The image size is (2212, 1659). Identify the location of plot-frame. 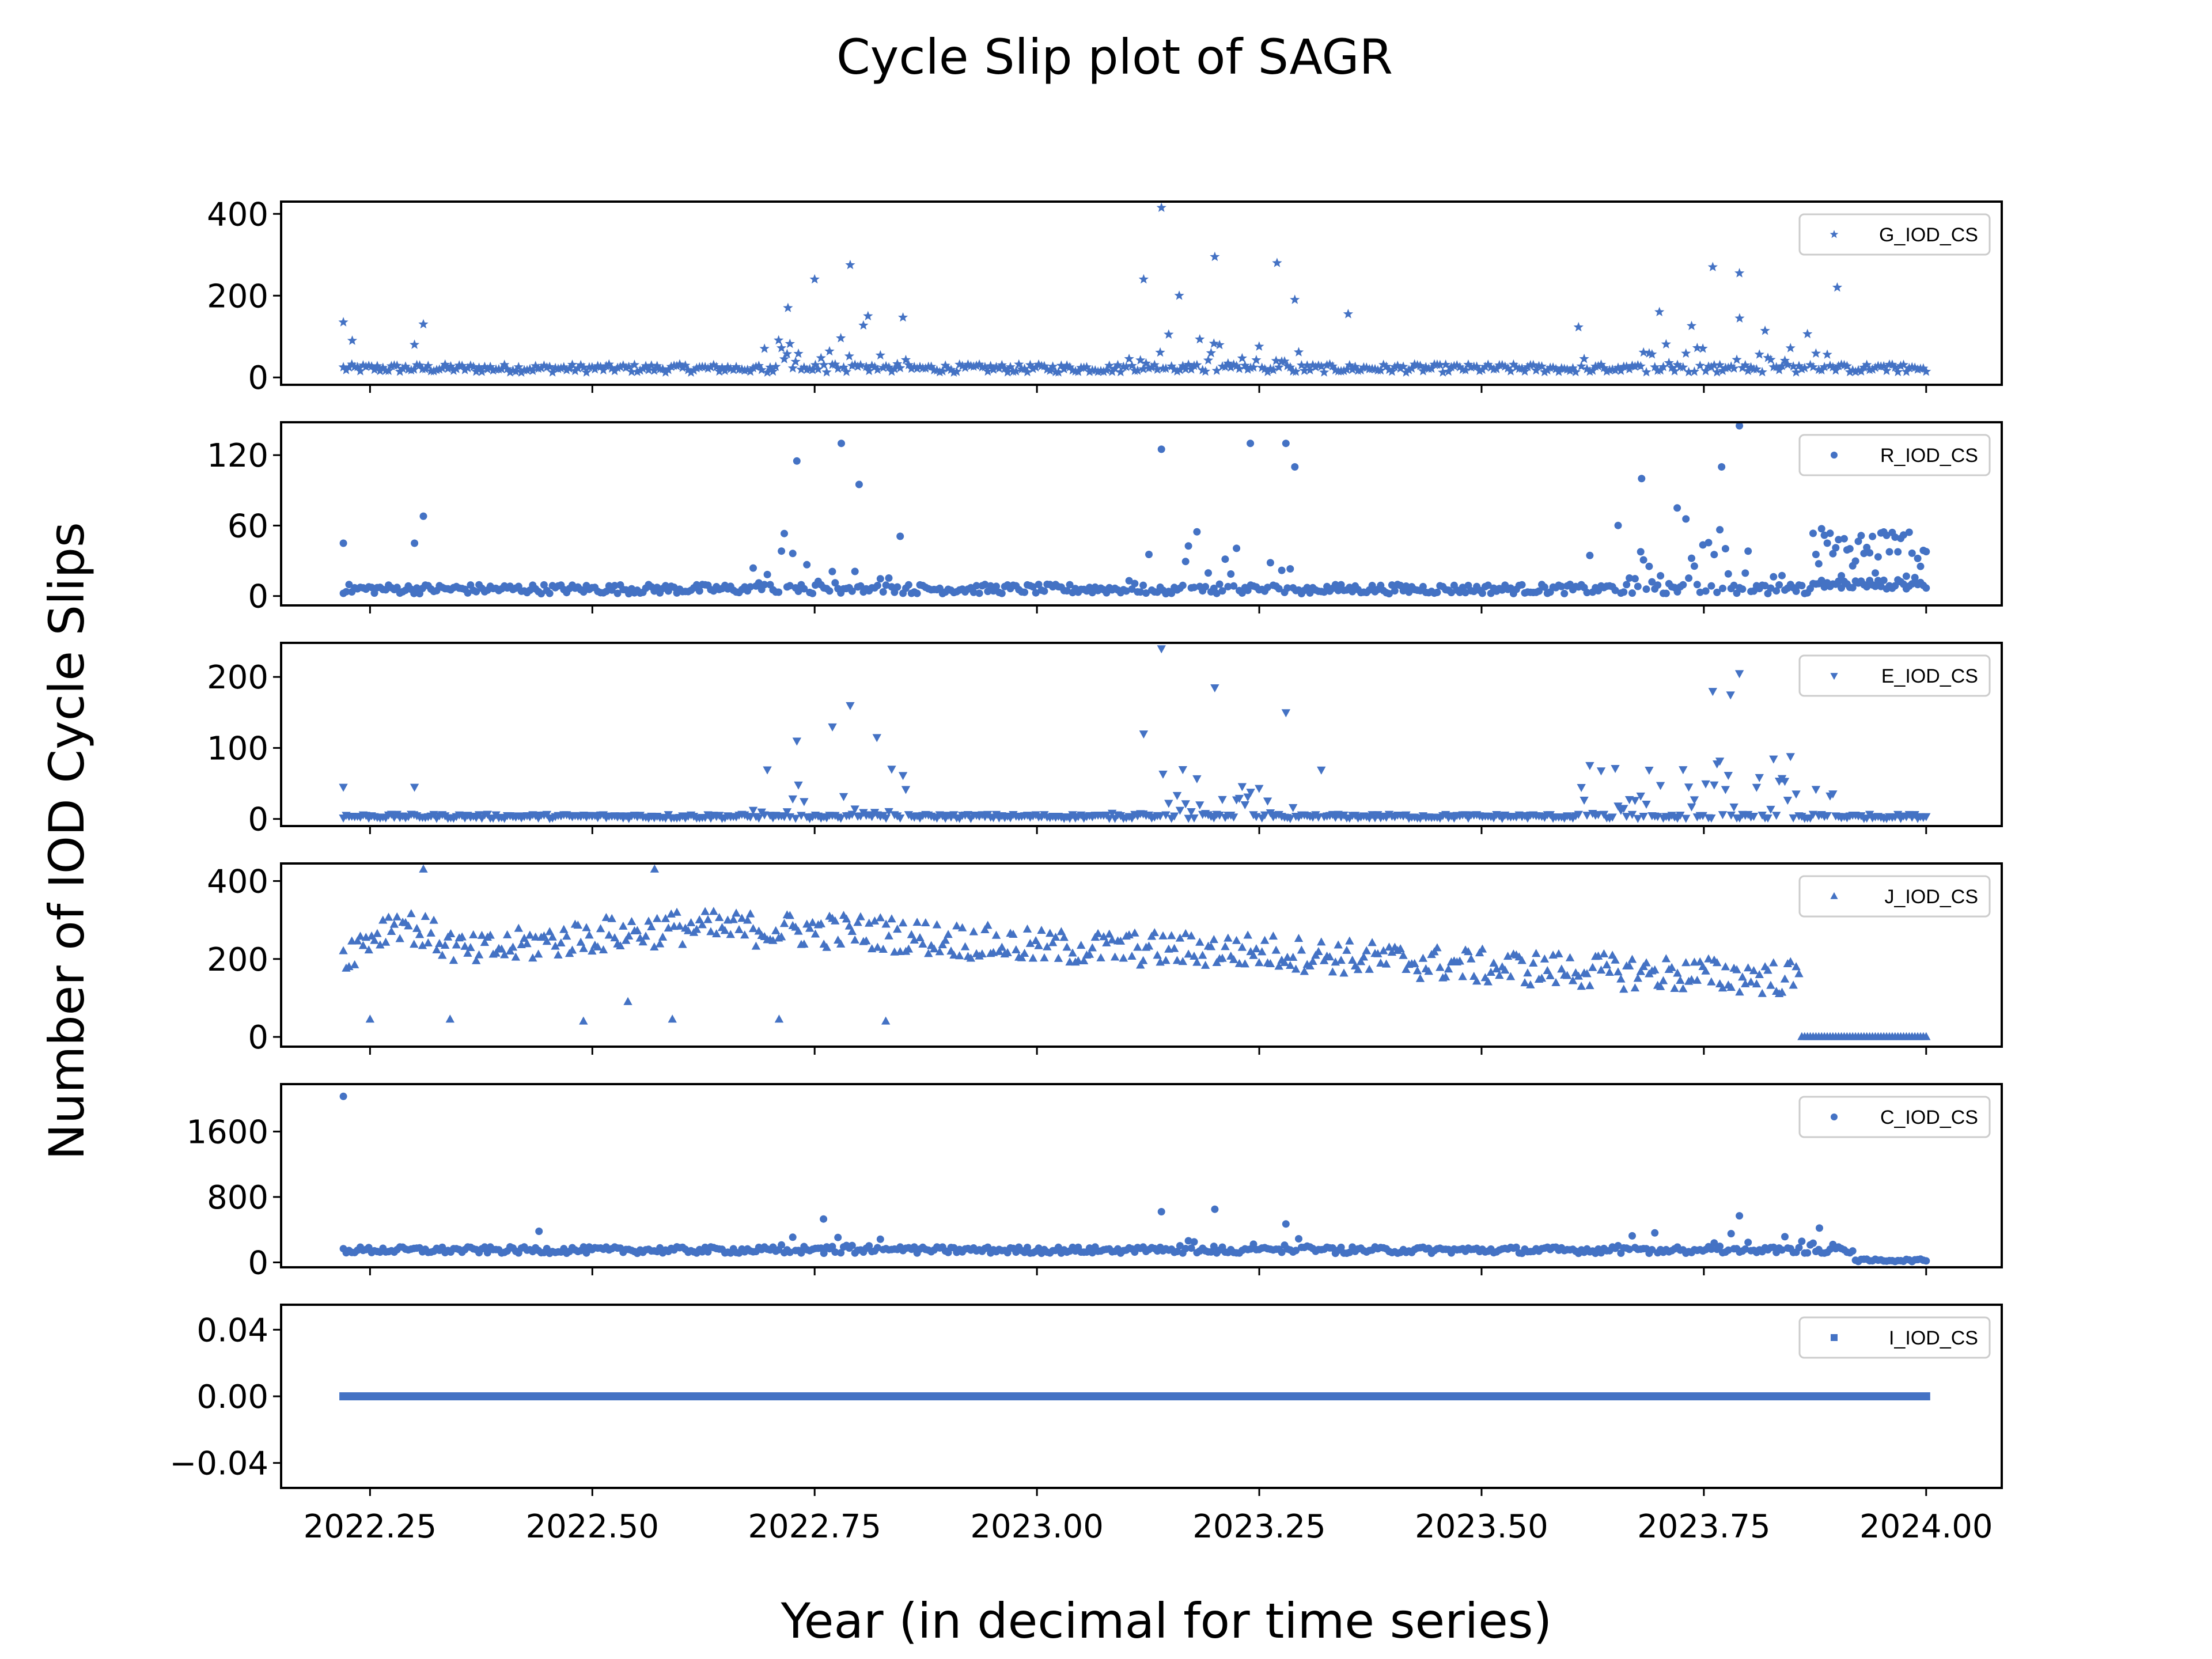
(1141, 514).